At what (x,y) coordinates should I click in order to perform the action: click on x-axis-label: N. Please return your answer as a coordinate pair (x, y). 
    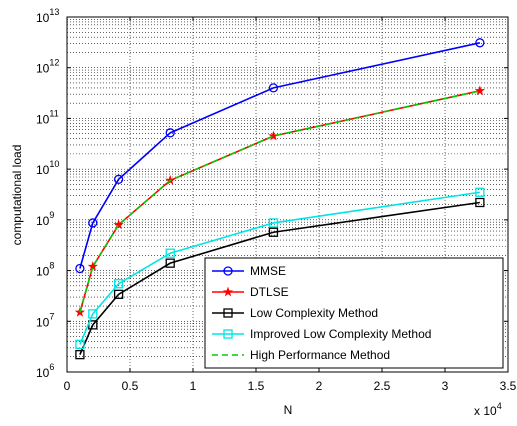
    Looking at the image, I should click on (288, 410).